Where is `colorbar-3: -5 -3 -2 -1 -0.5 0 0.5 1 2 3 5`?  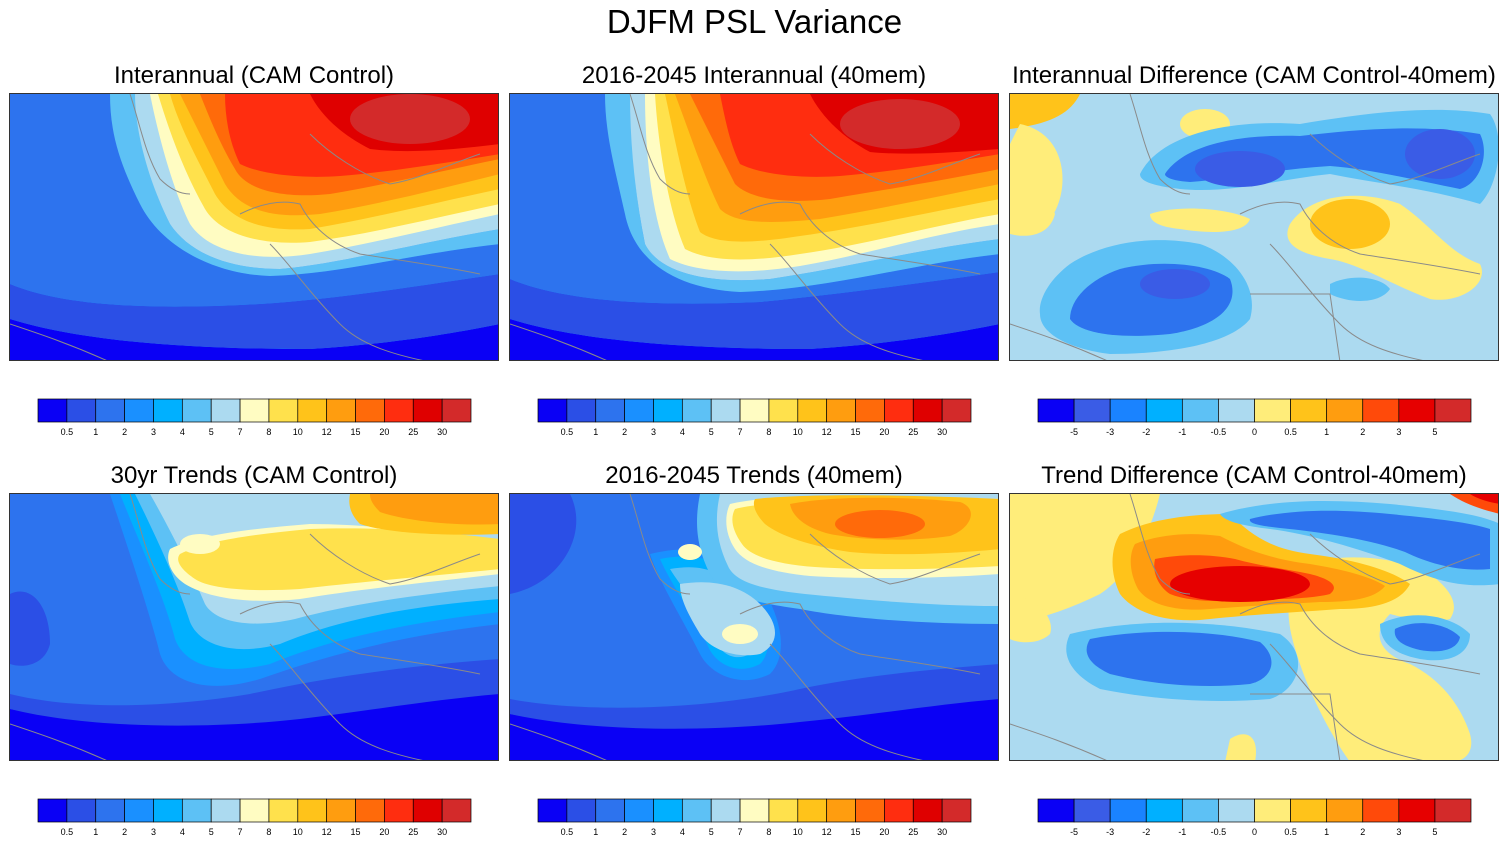 colorbar-3: -5 -3 -2 -1 -0.5 0 0.5 1 2 3 5 is located at coordinates (1254, 420).